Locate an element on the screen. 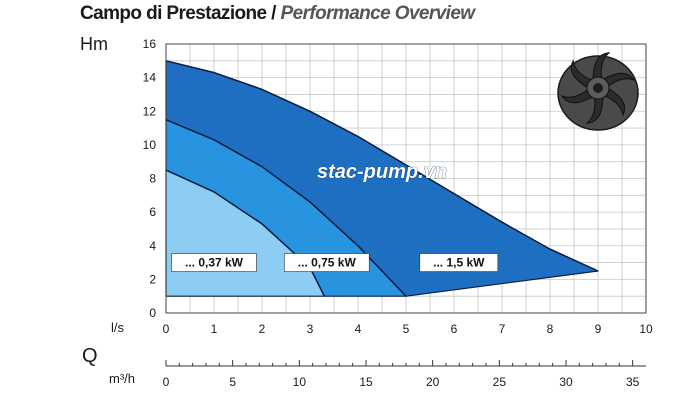  y-tick-label: 14 is located at coordinates (150, 78).